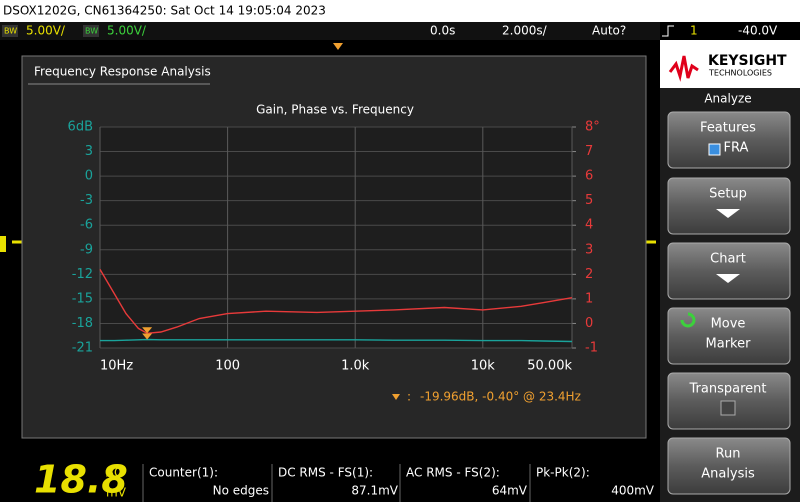  What do you see at coordinates (633, 491) in the screenshot?
I see `measurement-value: 400mV` at bounding box center [633, 491].